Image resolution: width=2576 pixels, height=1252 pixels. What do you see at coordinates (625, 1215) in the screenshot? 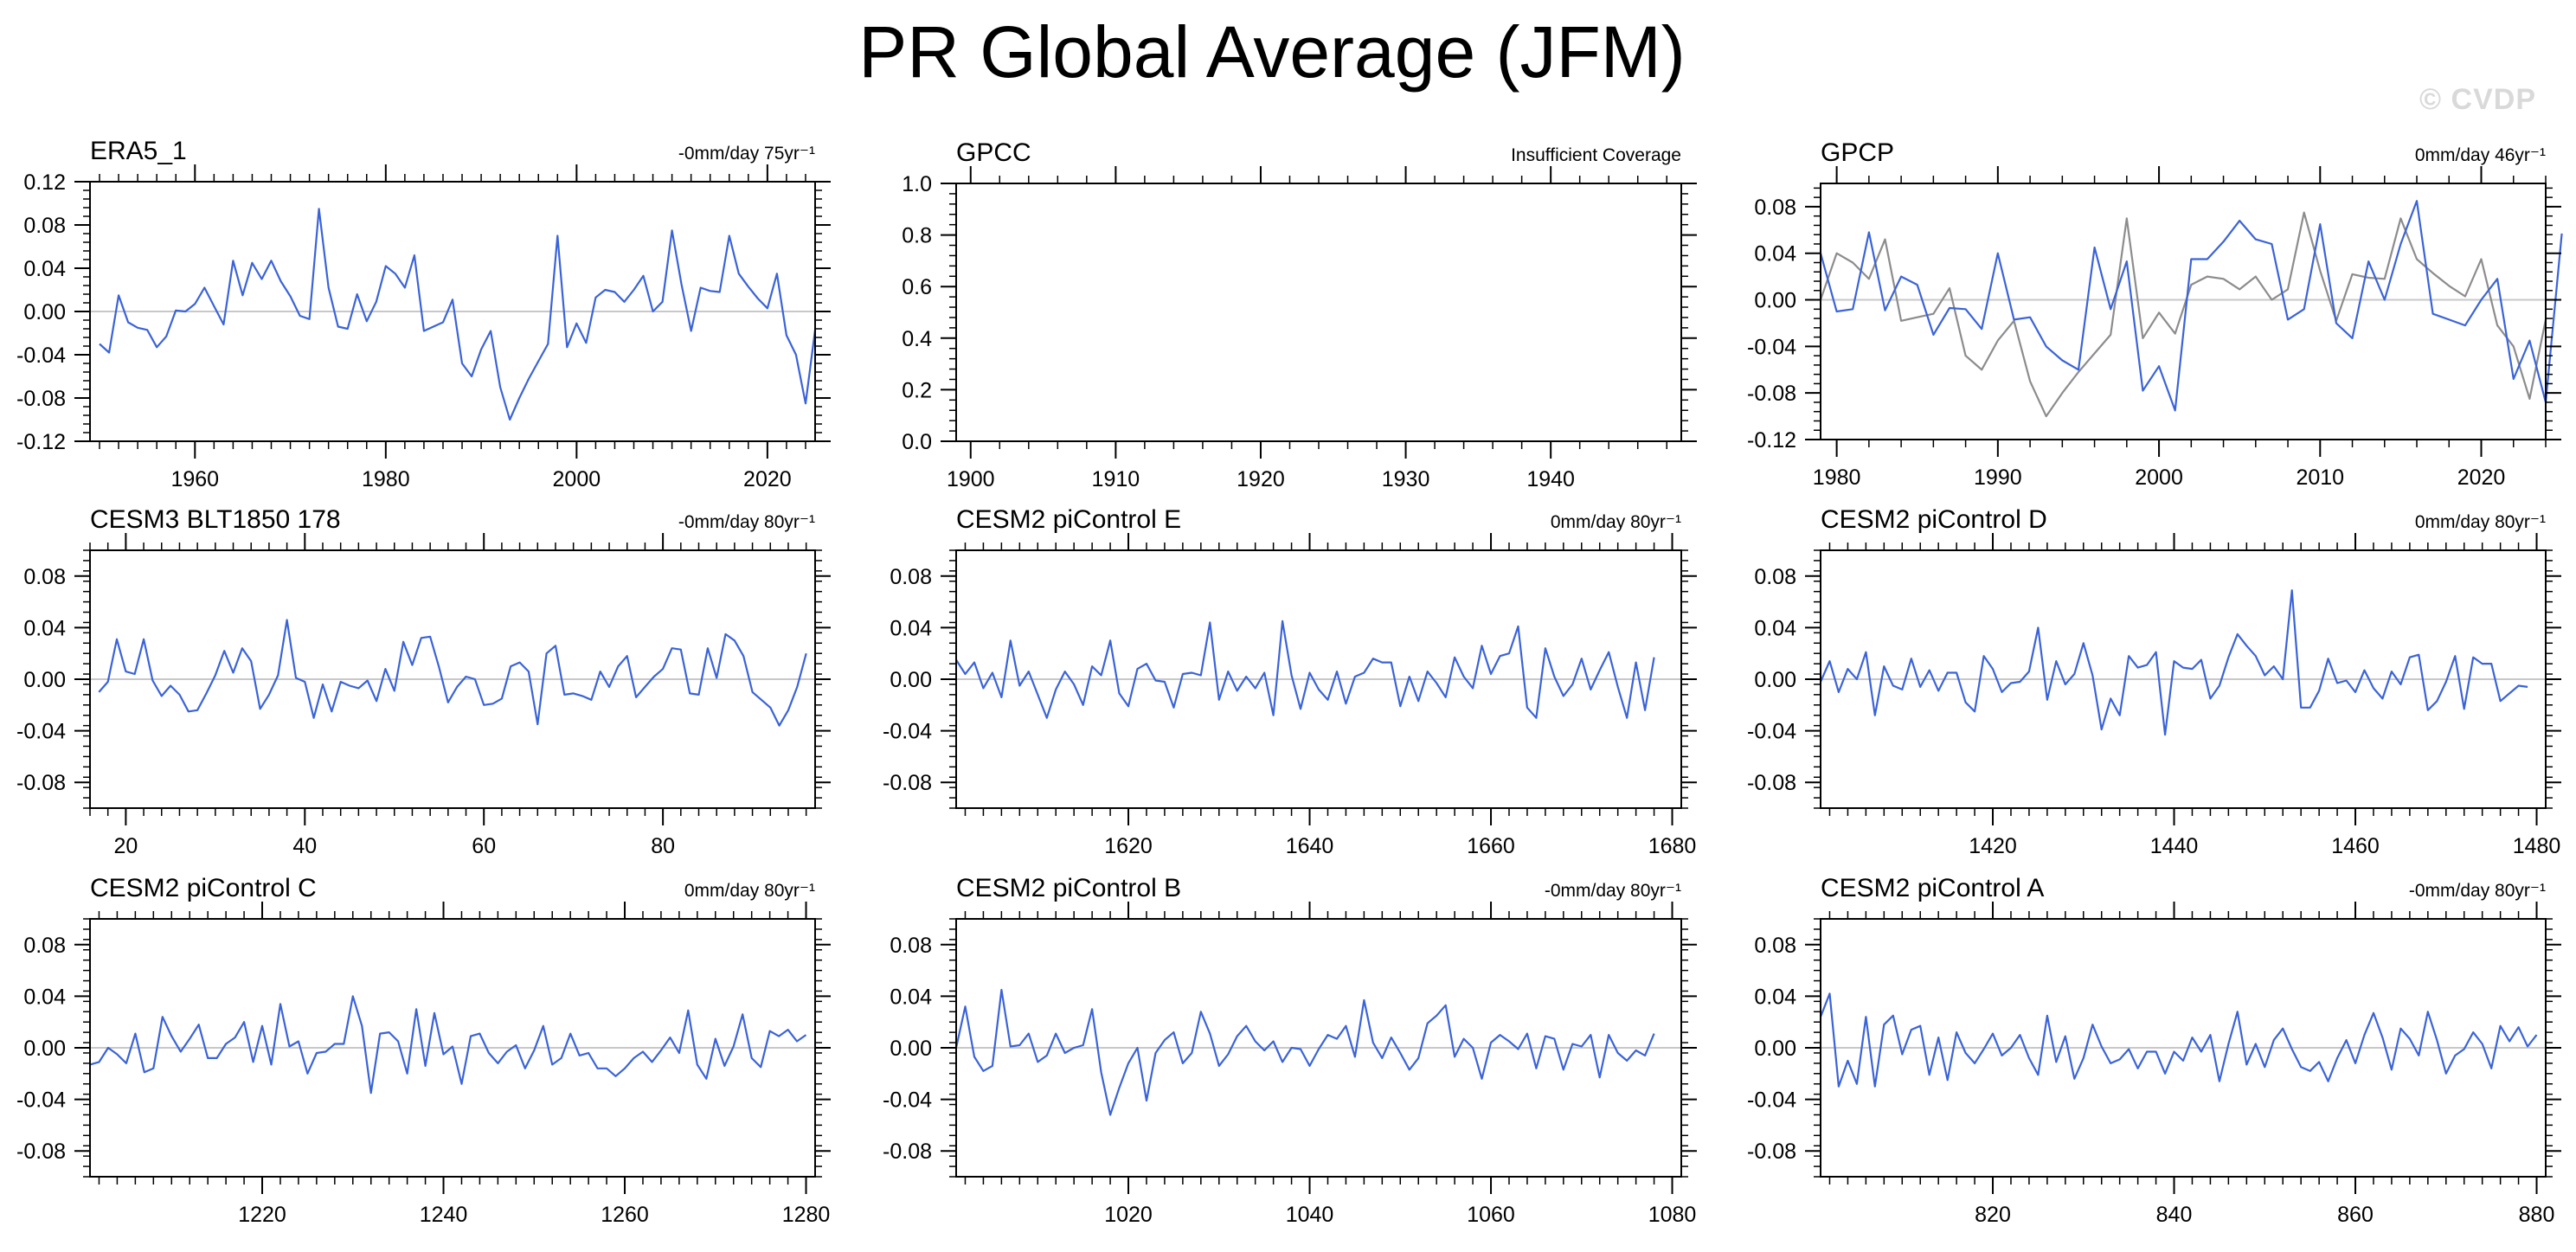
I see `x-tick-label: 1260` at bounding box center [625, 1215].